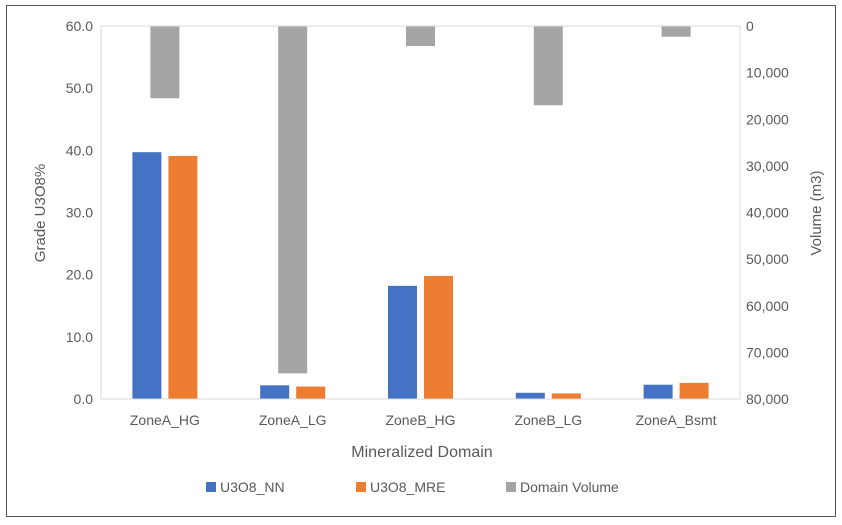 This screenshot has width=842, height=525. Describe the element at coordinates (79, 150) in the screenshot. I see `y-tick-label: 40.0` at that location.